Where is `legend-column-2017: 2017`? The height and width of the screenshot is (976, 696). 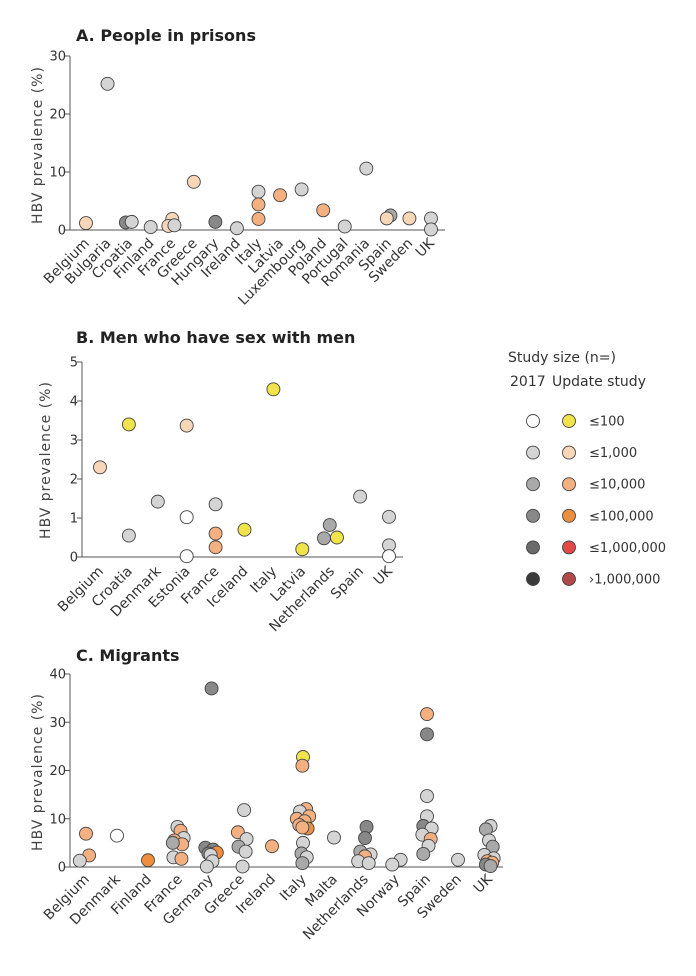
legend-column-2017: 2017 is located at coordinates (528, 382).